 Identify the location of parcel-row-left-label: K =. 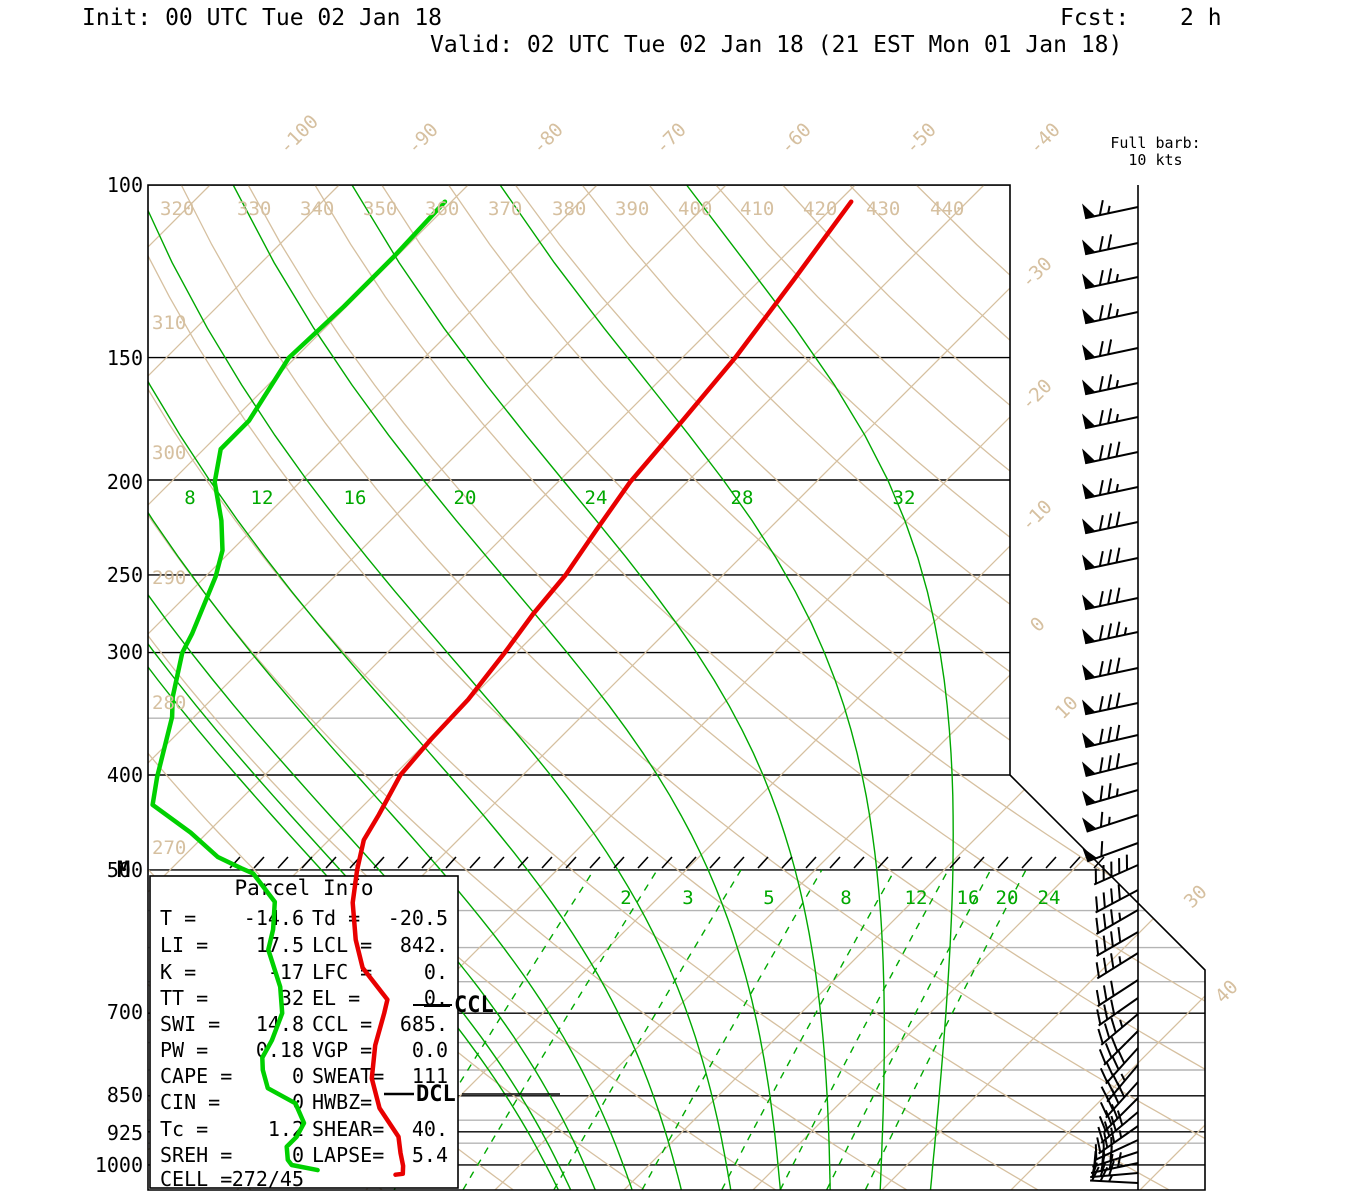
(178, 972).